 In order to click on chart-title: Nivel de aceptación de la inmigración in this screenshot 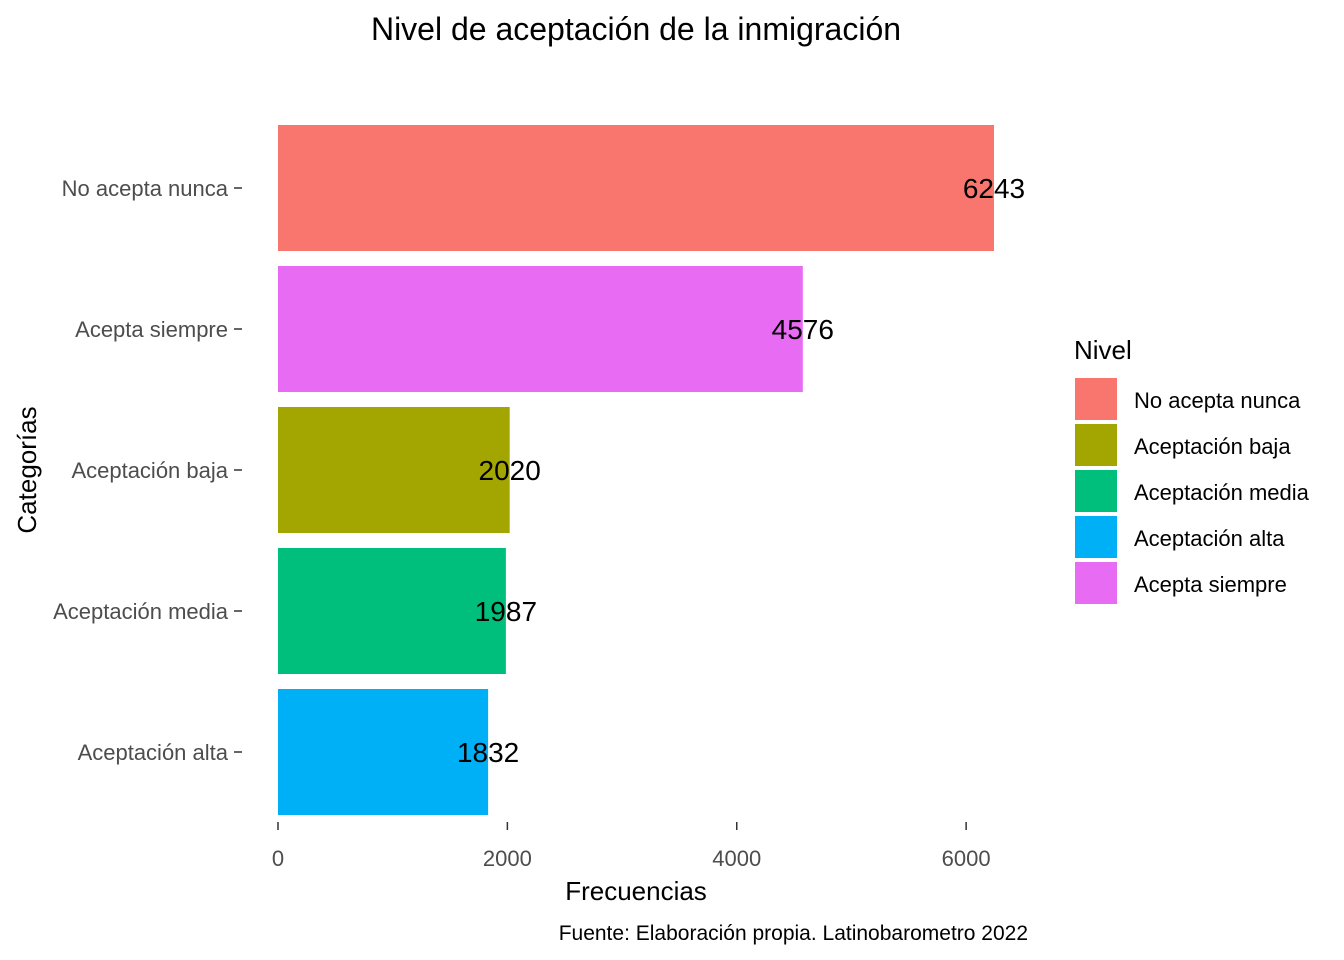, I will do `click(636, 29)`.